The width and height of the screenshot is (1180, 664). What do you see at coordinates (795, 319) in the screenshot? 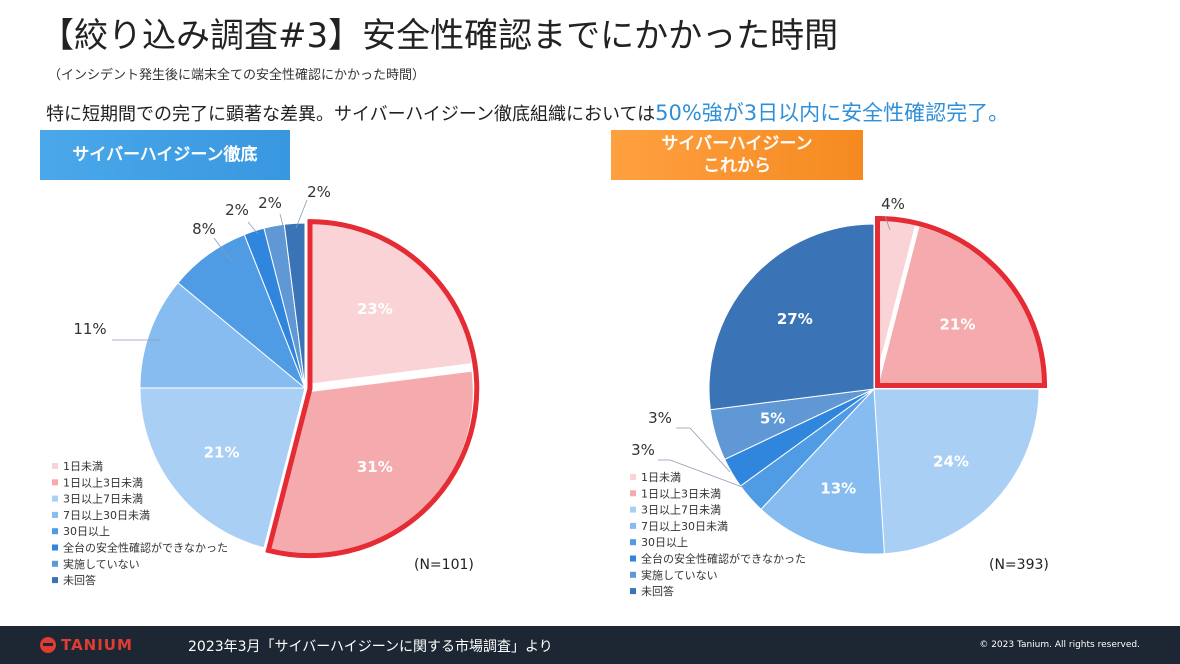
I see `data-label-1-7: 27%` at bounding box center [795, 319].